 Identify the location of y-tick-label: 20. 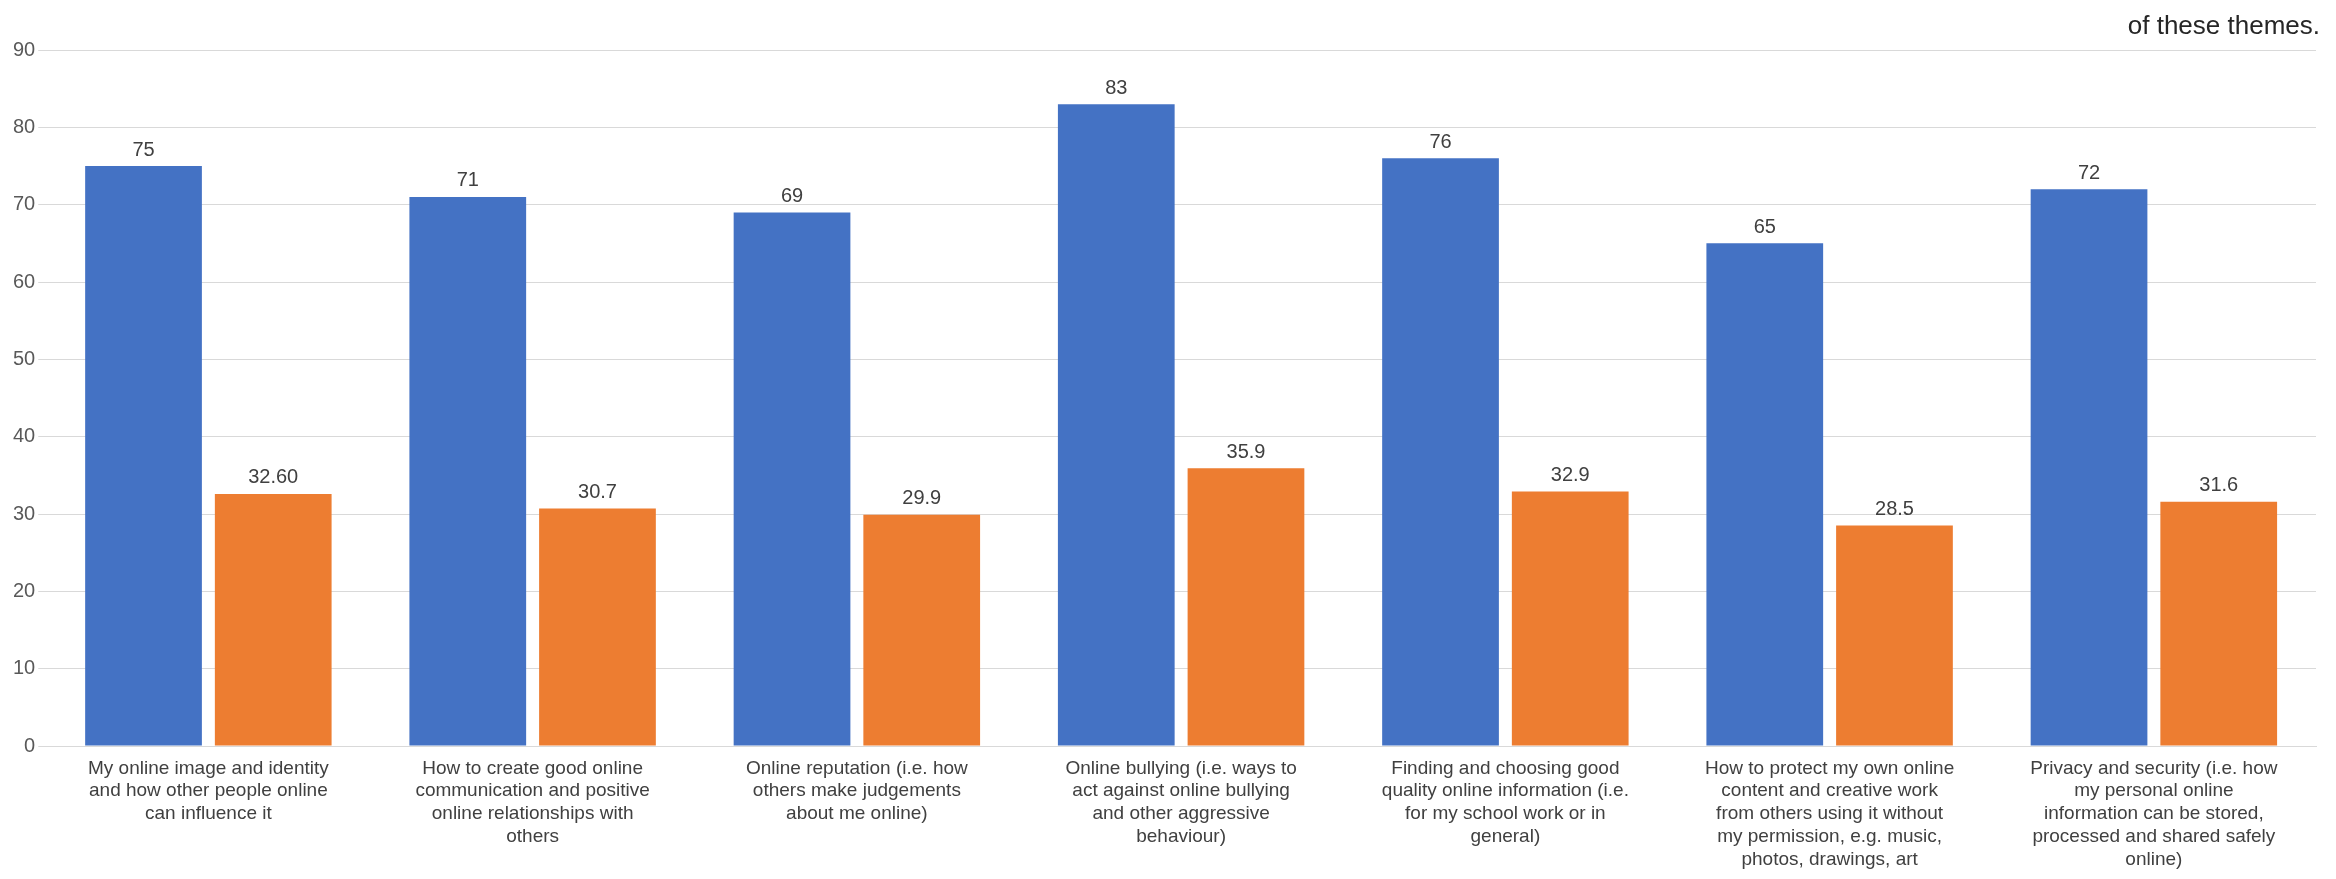
(24, 589).